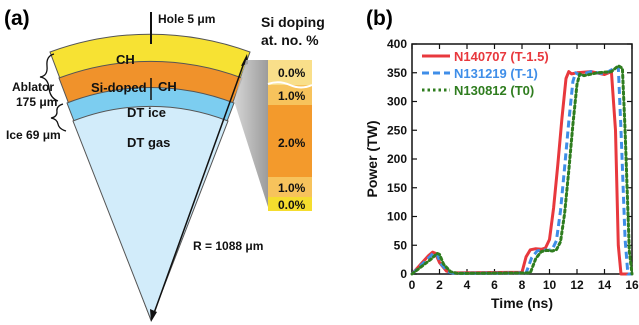 The image size is (639, 325). What do you see at coordinates (522, 285) in the screenshot?
I see `x-tick-label: 8` at bounding box center [522, 285].